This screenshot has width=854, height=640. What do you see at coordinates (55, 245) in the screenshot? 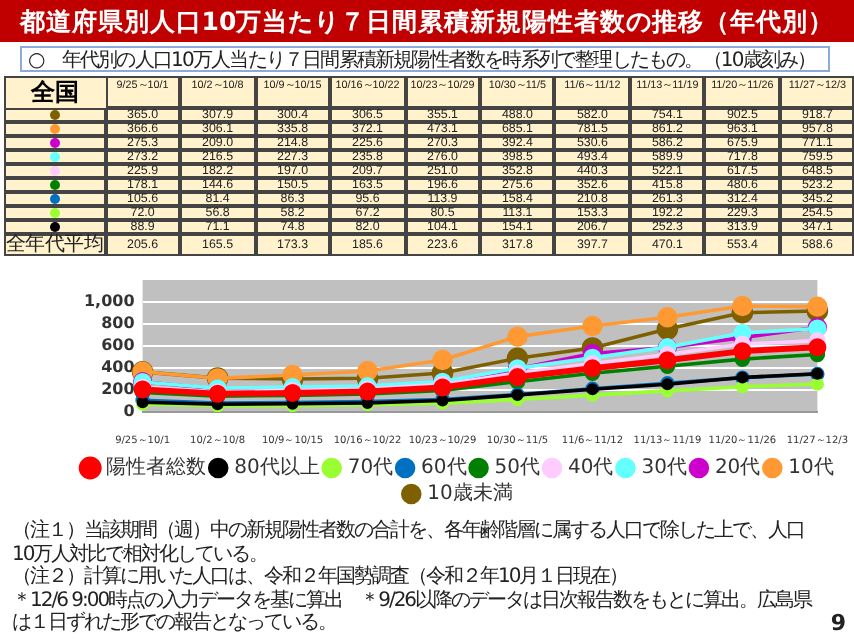
I see `text: 全年代平均` at bounding box center [55, 245].